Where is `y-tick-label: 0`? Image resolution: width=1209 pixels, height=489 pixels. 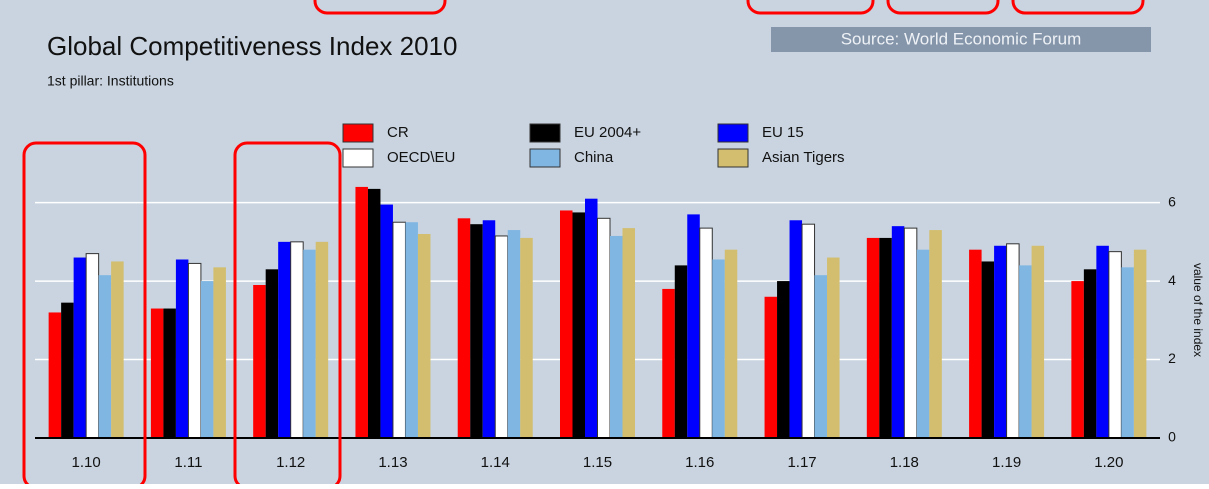 y-tick-label: 0 is located at coordinates (1172, 437).